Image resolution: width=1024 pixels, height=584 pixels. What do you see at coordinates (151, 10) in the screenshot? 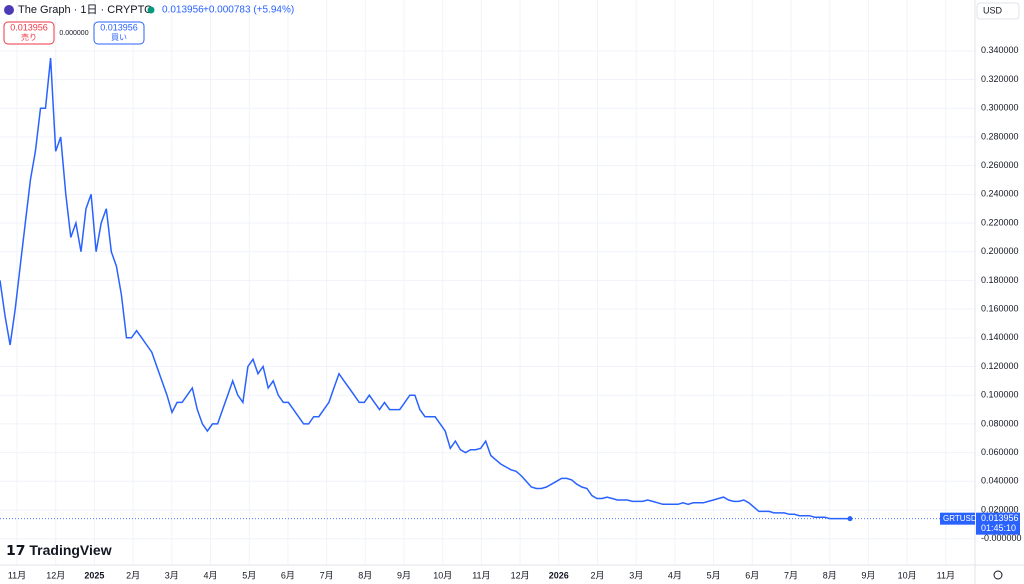
I see `market-status` at bounding box center [151, 10].